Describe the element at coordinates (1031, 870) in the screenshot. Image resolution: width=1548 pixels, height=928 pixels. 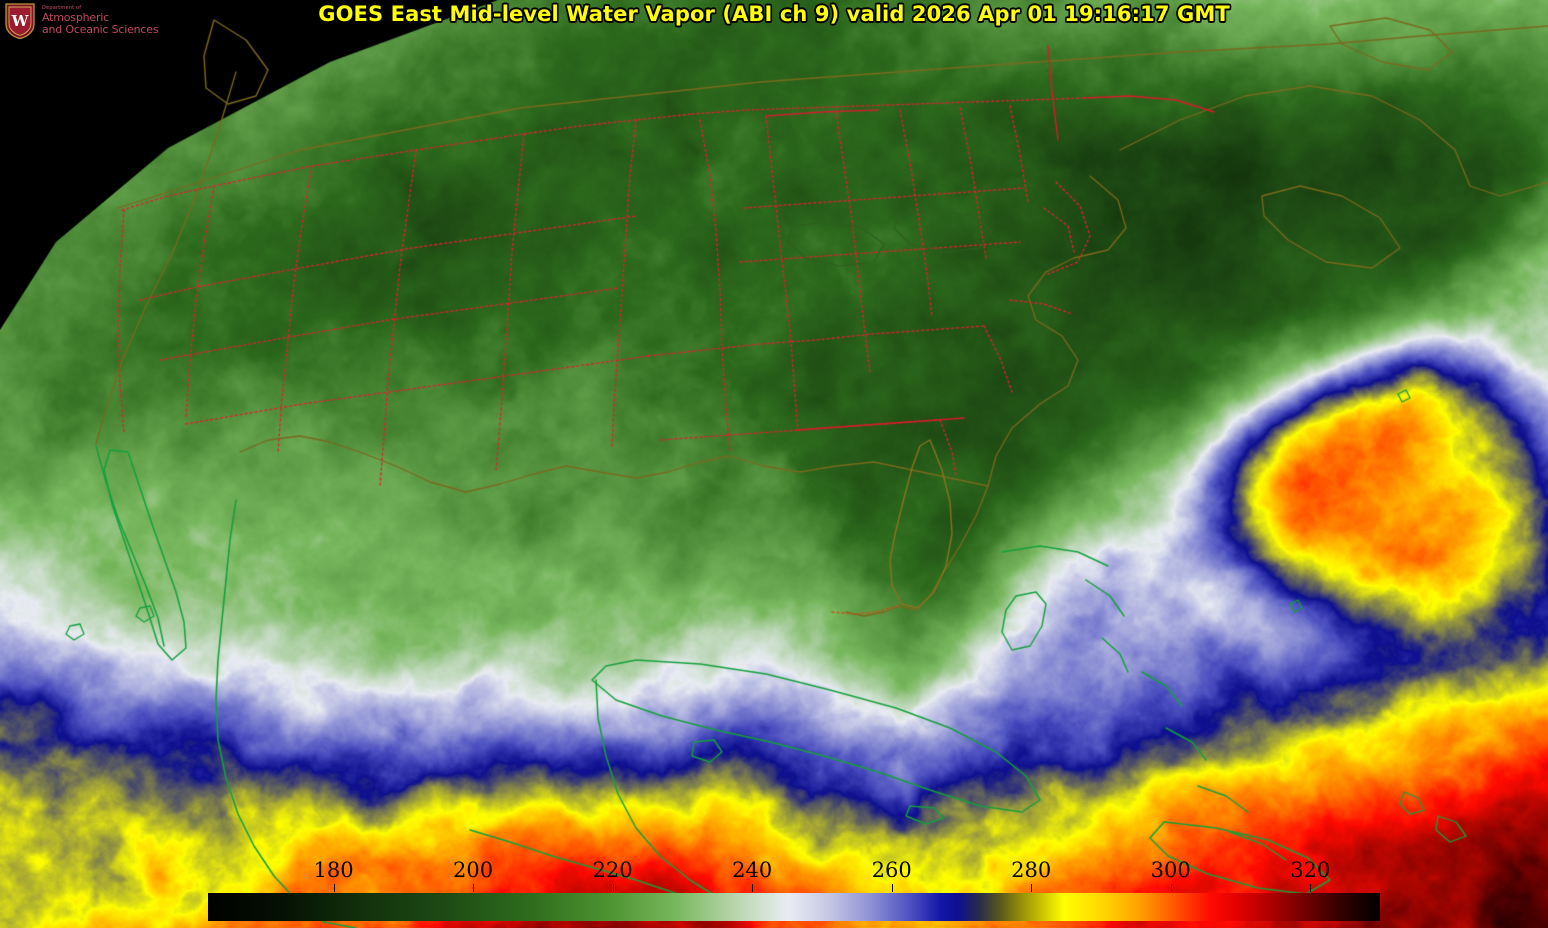
I see `colorbar-tick-label: 280` at that location.